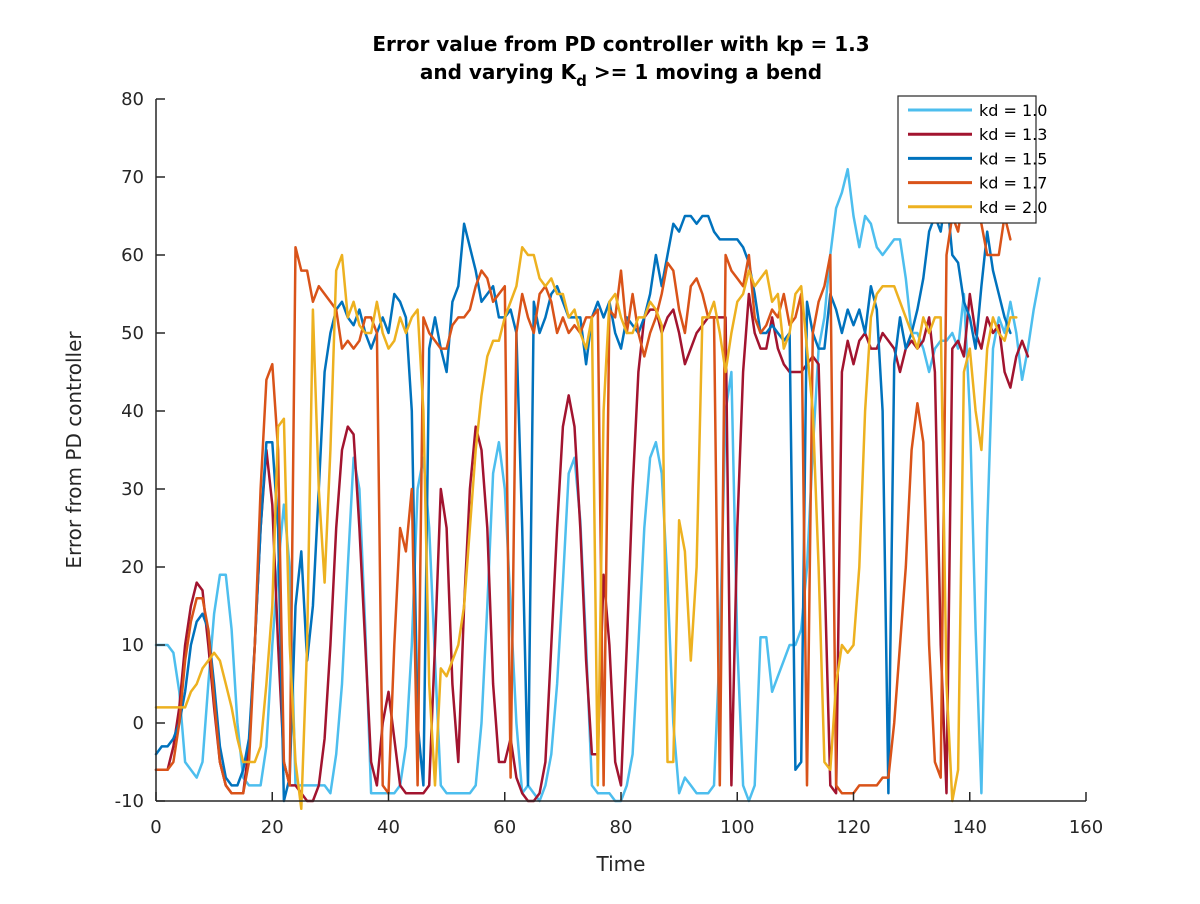  Describe the element at coordinates (155, 827) in the screenshot. I see `x-tick-label: 0` at that location.